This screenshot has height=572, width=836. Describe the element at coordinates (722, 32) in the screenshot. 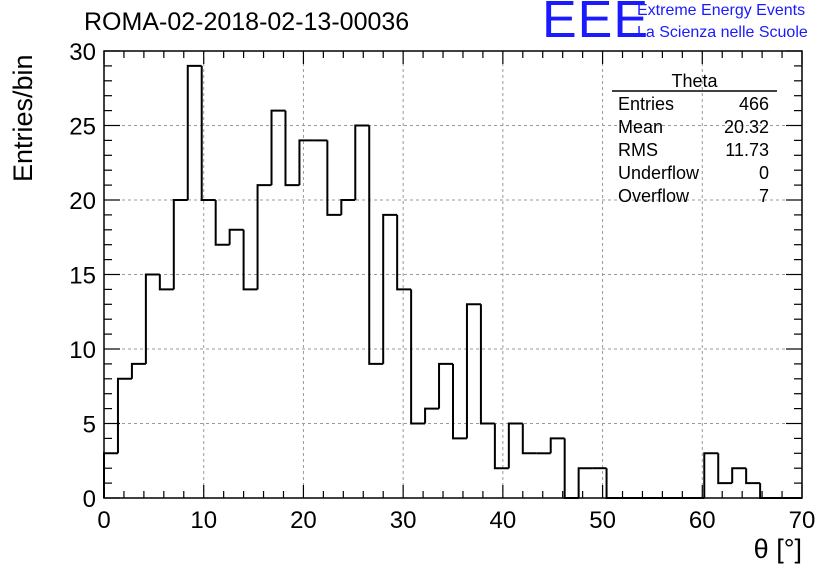

I see `logo-line-2: La Scienza nelle Scuole` at that location.